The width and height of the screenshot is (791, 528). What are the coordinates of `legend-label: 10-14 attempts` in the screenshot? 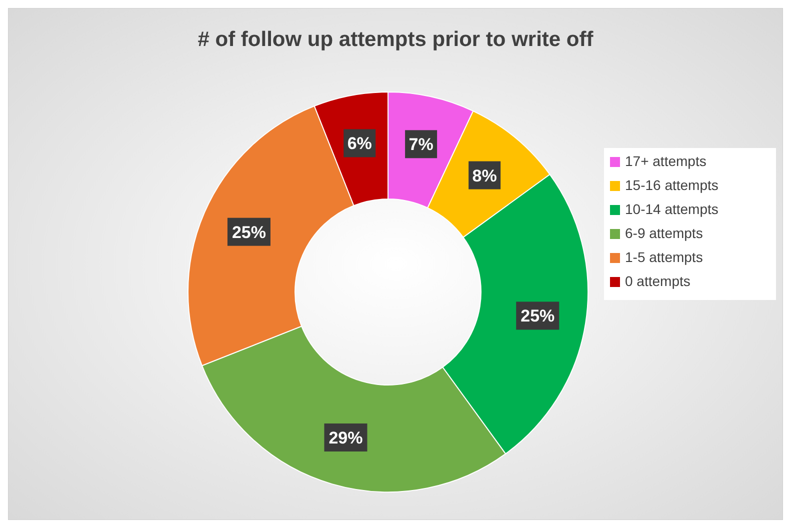 It's located at (671, 209).